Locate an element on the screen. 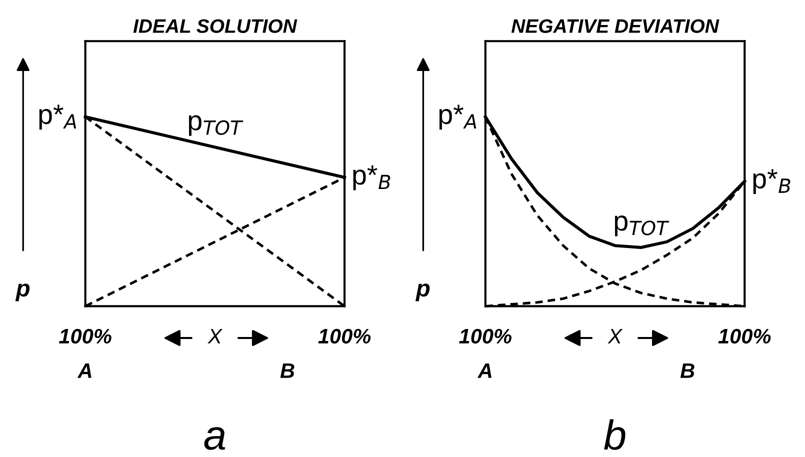 This screenshot has width=805, height=457. text: p*$_{B}$ is located at coordinates (771, 181).